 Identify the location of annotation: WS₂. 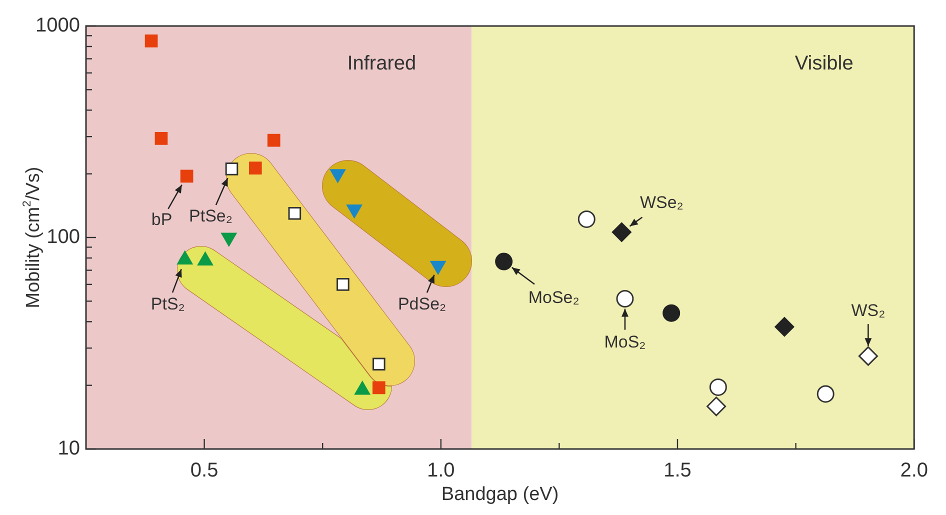
(868, 310).